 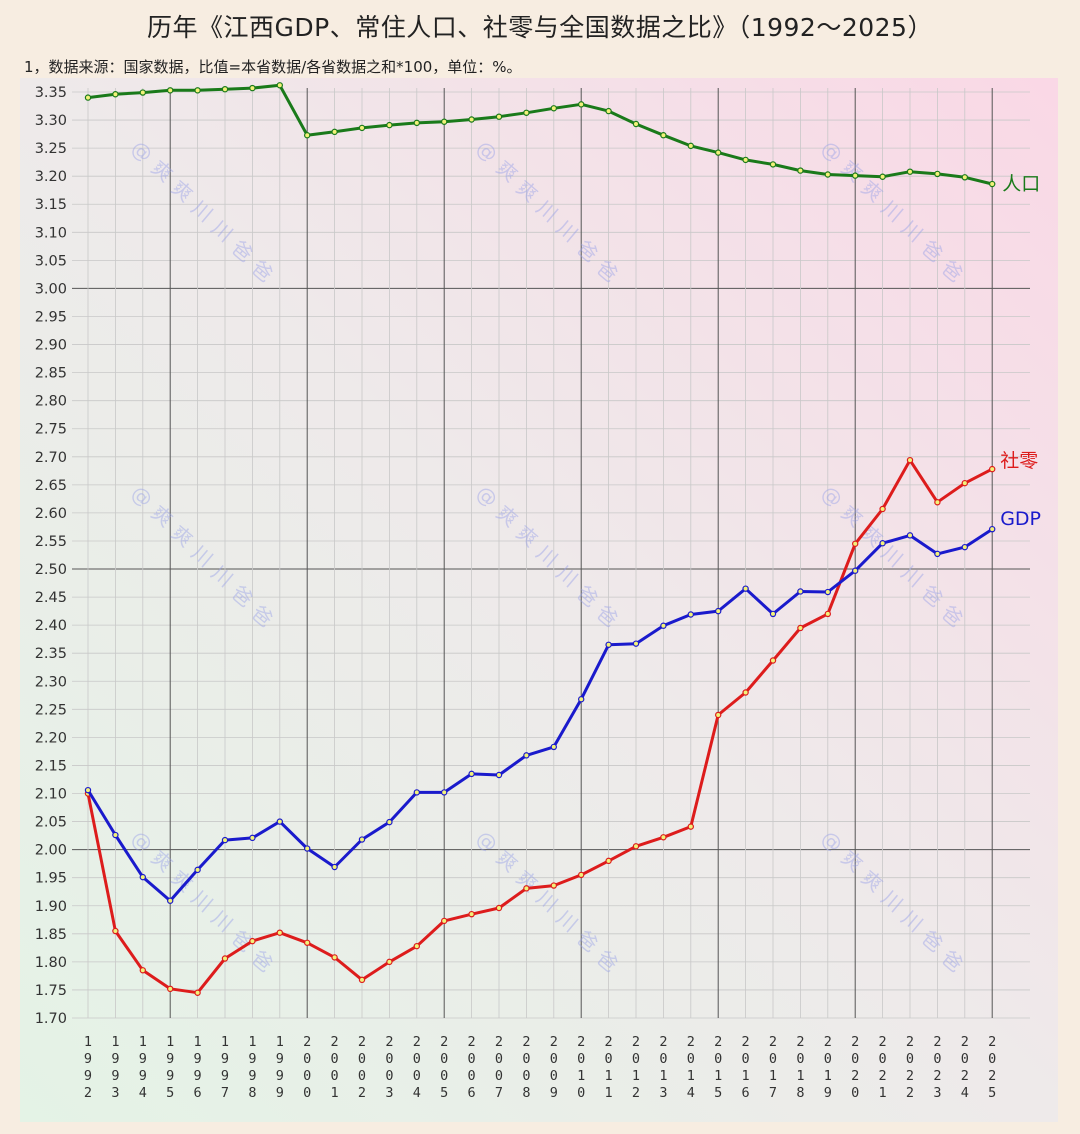 I want to click on y-tick-label: 3.35, so click(x=51, y=93).